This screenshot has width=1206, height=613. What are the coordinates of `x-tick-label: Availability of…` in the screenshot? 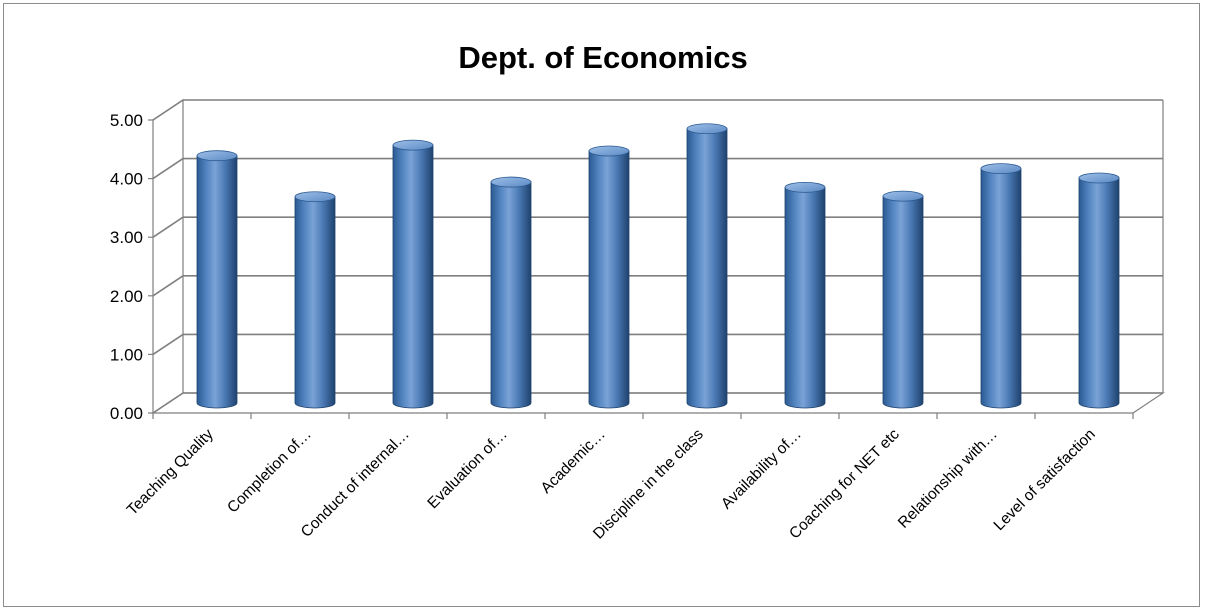 It's located at (761, 469).